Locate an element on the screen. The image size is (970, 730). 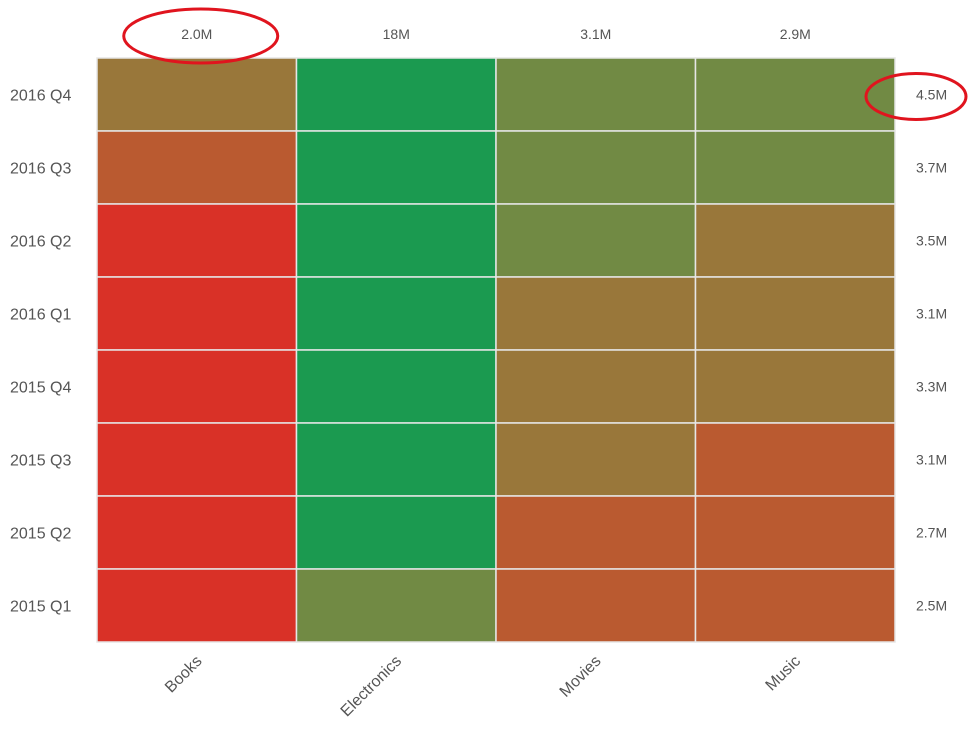
row-total: 4.5M is located at coordinates (931, 95).